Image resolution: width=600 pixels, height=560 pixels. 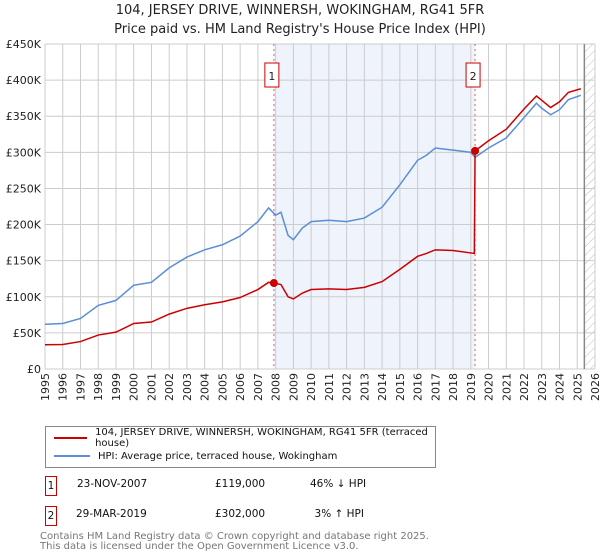 I want to click on sale-marker-label: 1, so click(x=271, y=76).